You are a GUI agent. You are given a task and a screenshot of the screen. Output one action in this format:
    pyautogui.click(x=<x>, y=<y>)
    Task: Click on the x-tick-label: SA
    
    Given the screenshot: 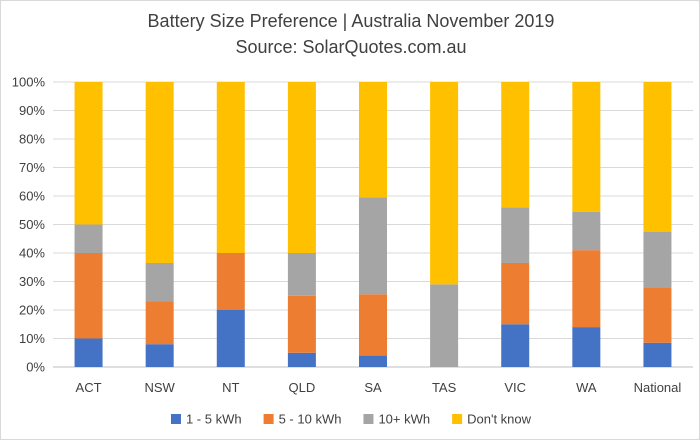 What is the action you would take?
    pyautogui.click(x=373, y=387)
    